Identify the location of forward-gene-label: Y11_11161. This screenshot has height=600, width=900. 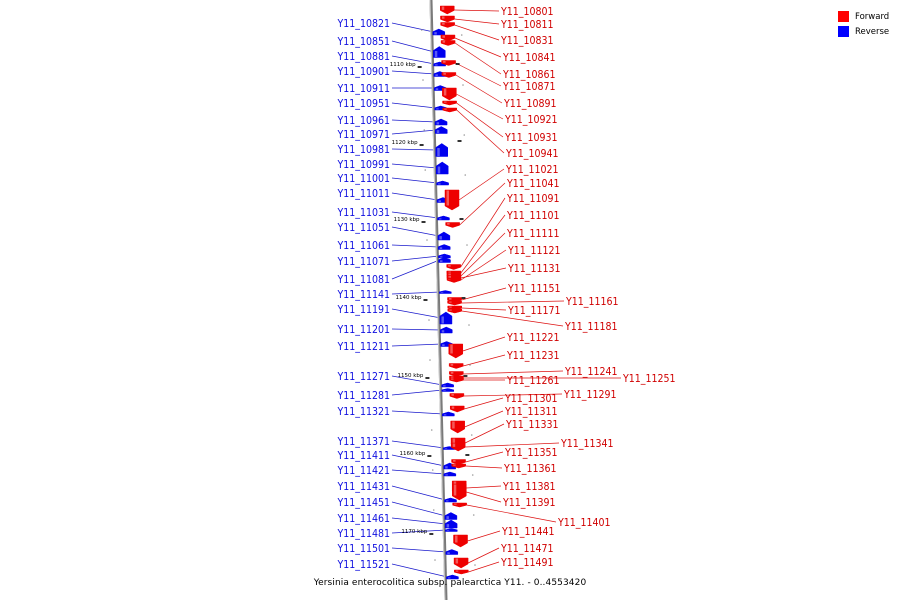
(592, 302).